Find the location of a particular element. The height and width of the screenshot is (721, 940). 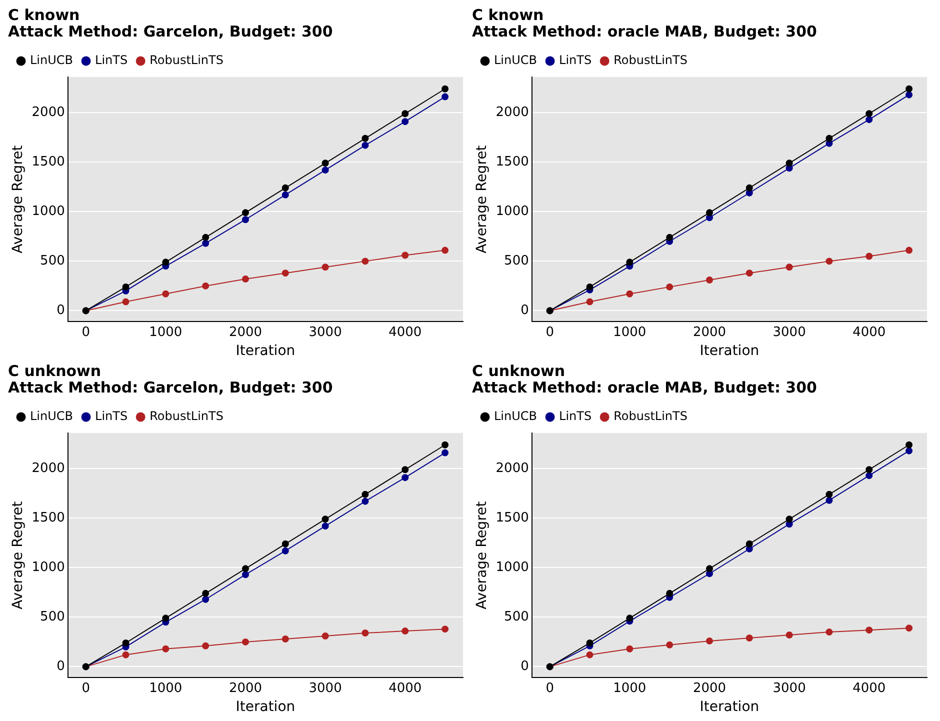

chart-title: C known Attack Method: Garcelon, Budget: 300 is located at coordinates (170, 23).